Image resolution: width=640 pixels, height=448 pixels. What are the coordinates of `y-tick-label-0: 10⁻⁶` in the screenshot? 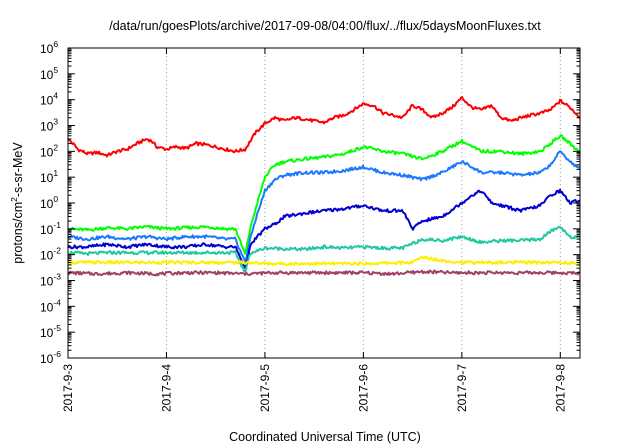 It's located at (50, 357).